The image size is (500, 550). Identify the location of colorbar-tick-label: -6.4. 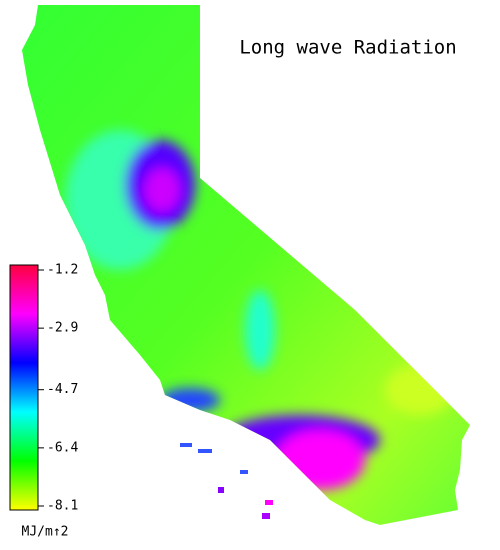
(62, 447).